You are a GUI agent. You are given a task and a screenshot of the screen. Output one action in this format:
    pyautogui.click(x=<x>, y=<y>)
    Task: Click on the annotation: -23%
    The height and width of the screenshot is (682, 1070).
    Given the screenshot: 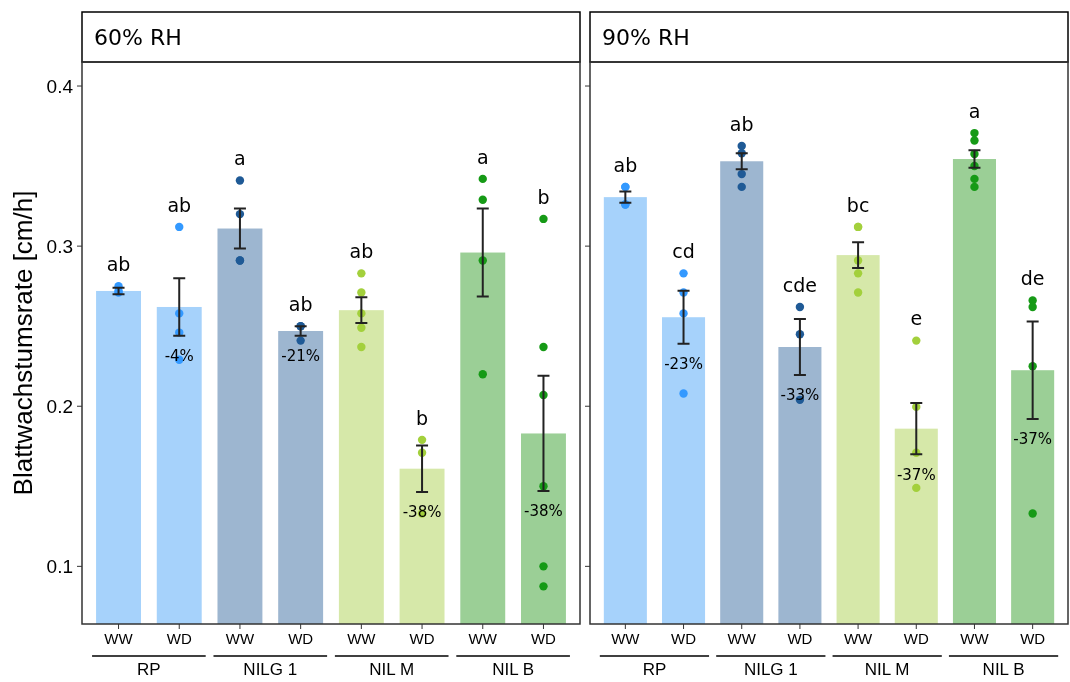 What is the action you would take?
    pyautogui.click(x=683, y=363)
    